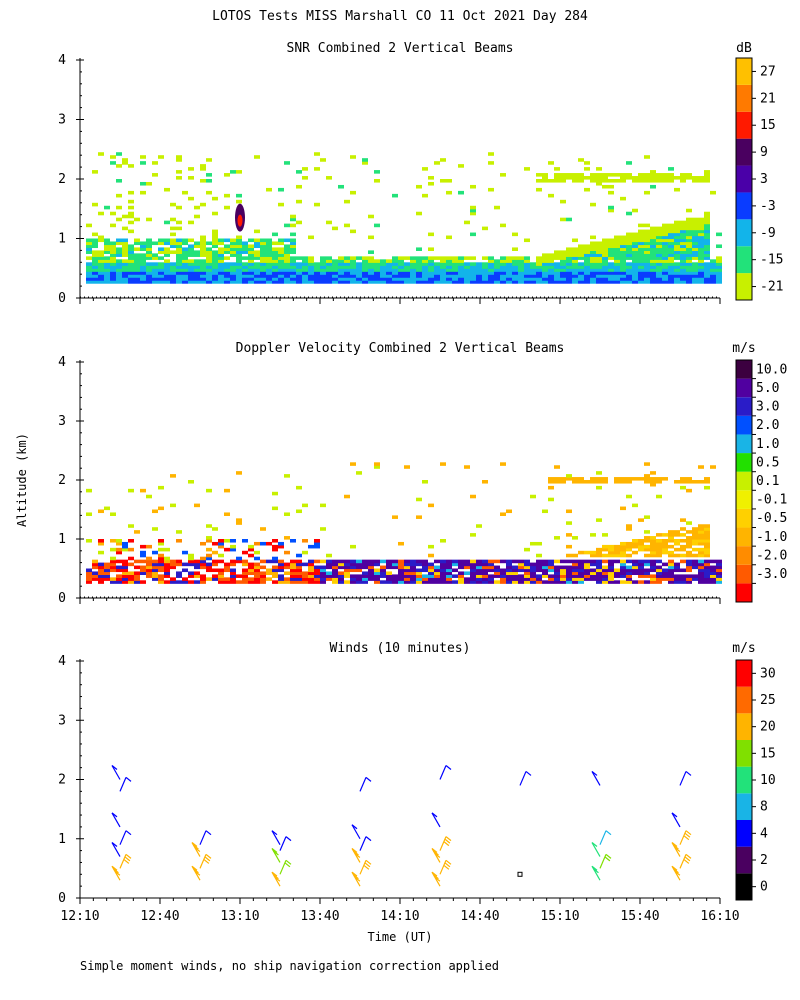  Describe the element at coordinates (608, 856) in the screenshot. I see `wind-barb-feather` at that location.